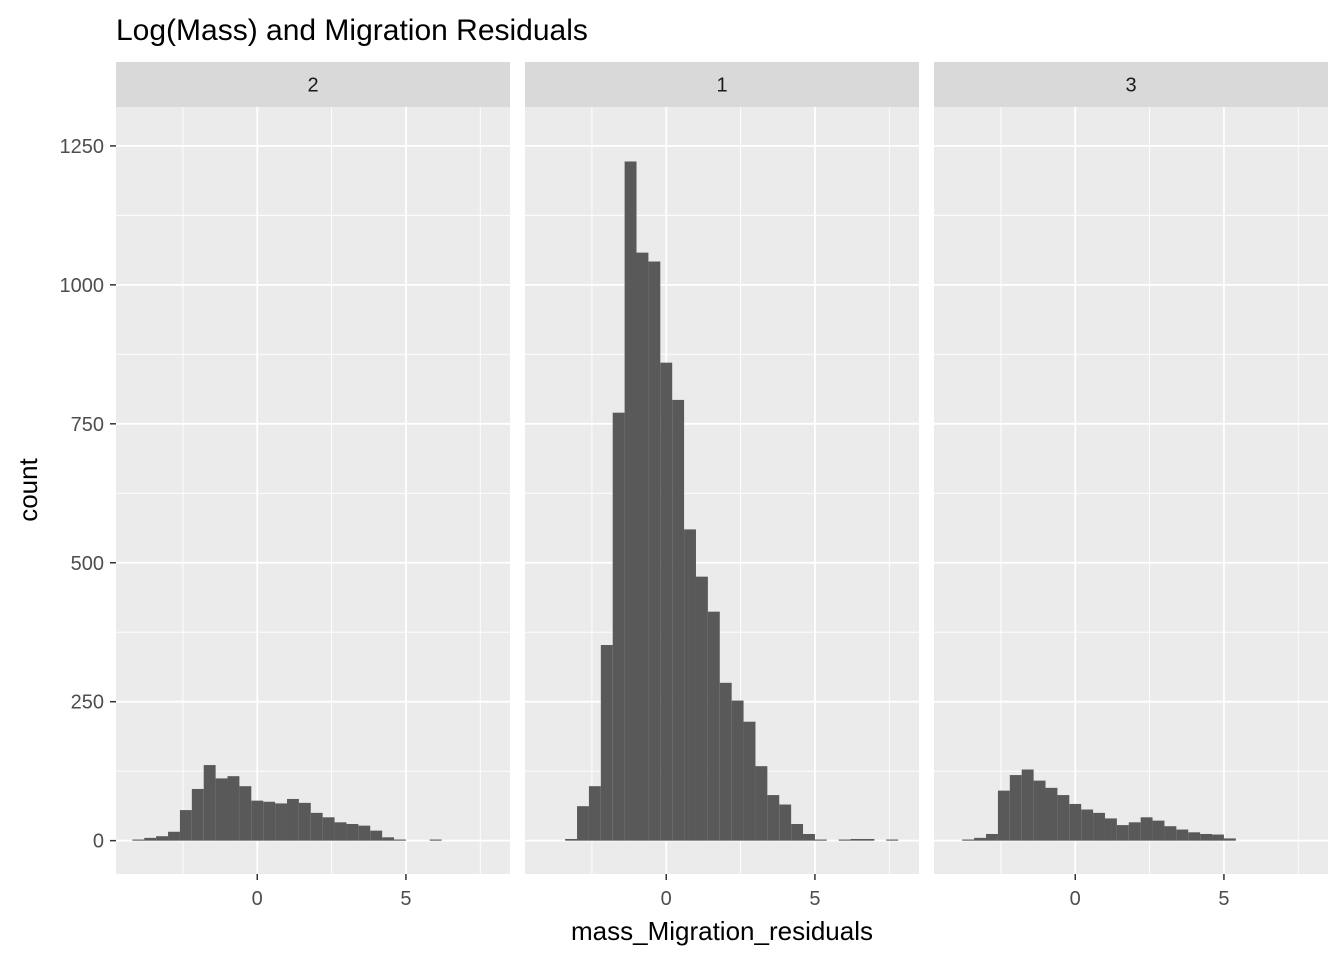 Image resolution: width=1344 pixels, height=960 pixels. I want to click on y-tick-label: 750, so click(87, 425).